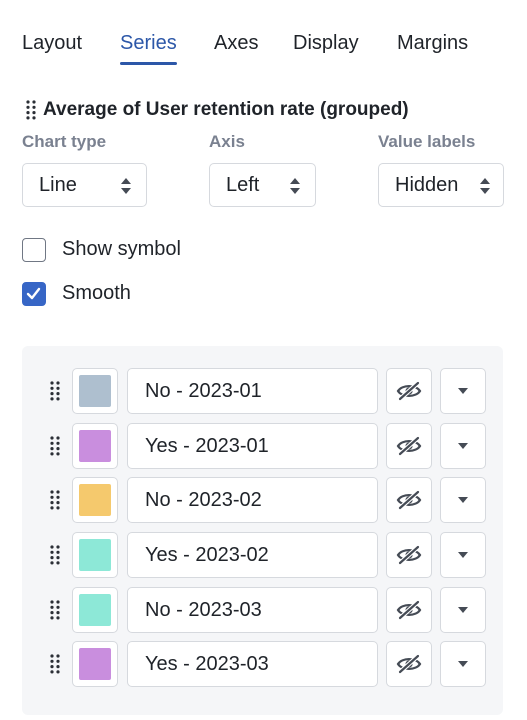  I want to click on show-symbol-checkbox, so click(34, 250).